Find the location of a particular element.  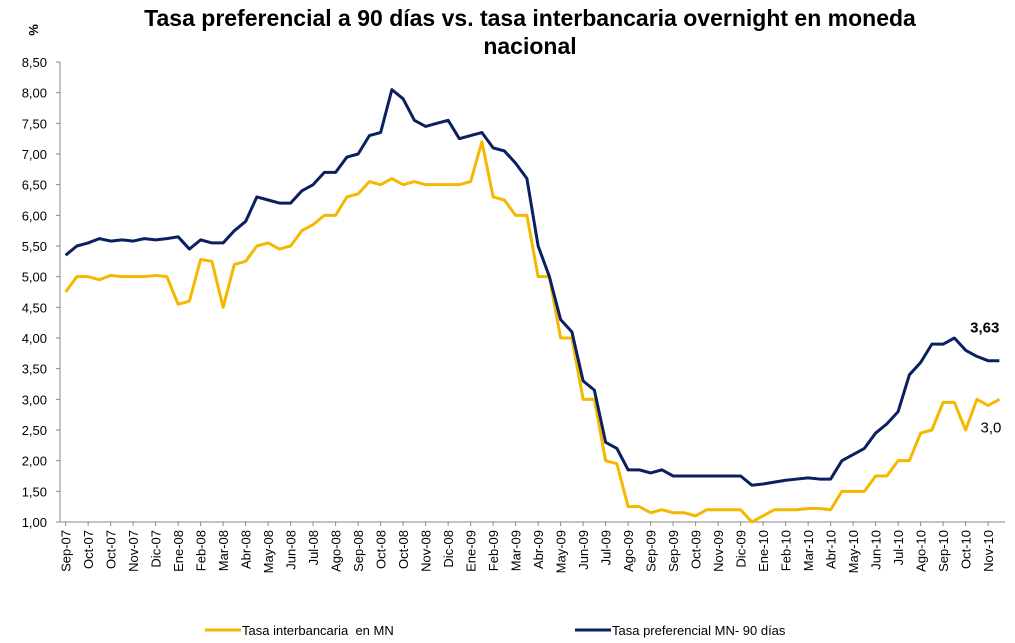

legend-label: Tasa interbancaria en MN is located at coordinates (318, 630).